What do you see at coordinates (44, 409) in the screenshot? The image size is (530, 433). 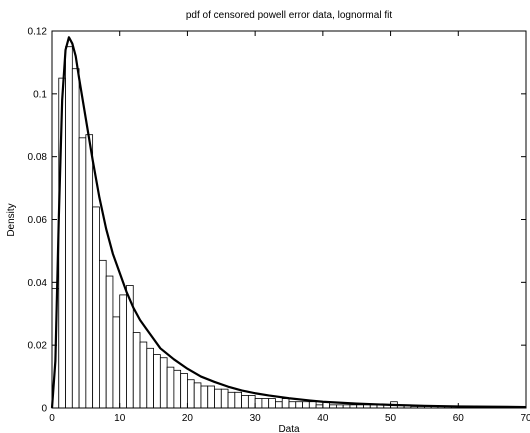 I see `y-tick-label: 0` at bounding box center [44, 409].